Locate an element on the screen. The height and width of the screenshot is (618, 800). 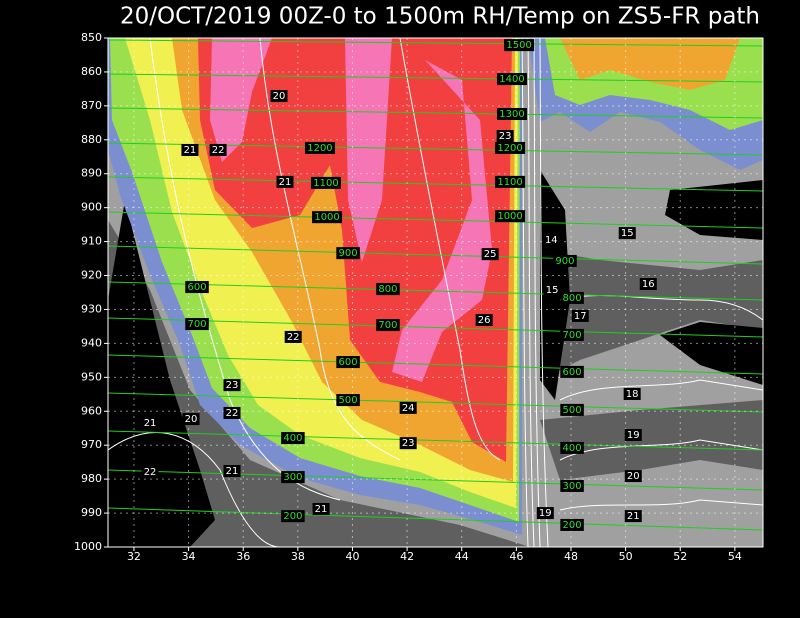
y-tick-label: 870 is located at coordinates (91, 105).